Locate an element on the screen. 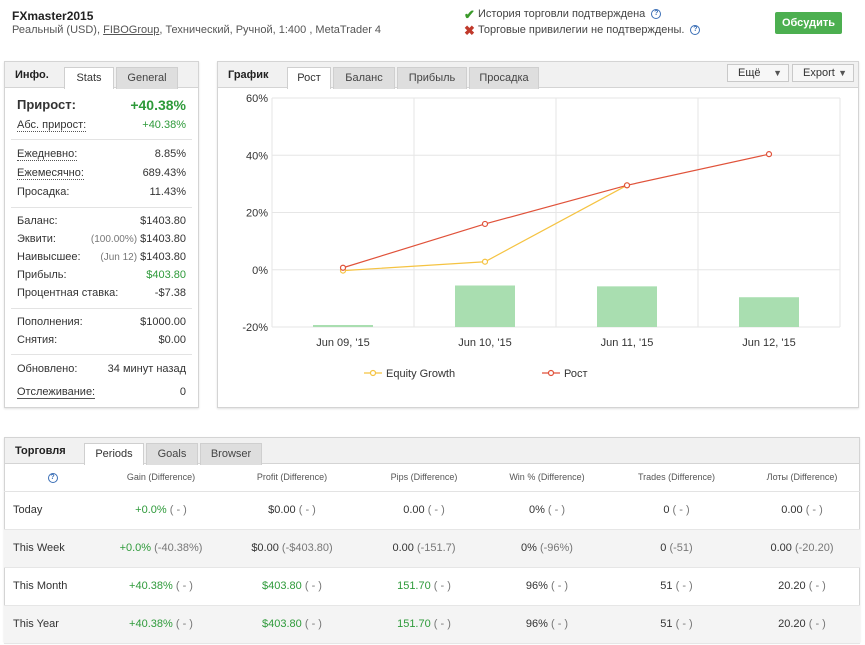  pips-value: 151.70 is located at coordinates (414, 624).